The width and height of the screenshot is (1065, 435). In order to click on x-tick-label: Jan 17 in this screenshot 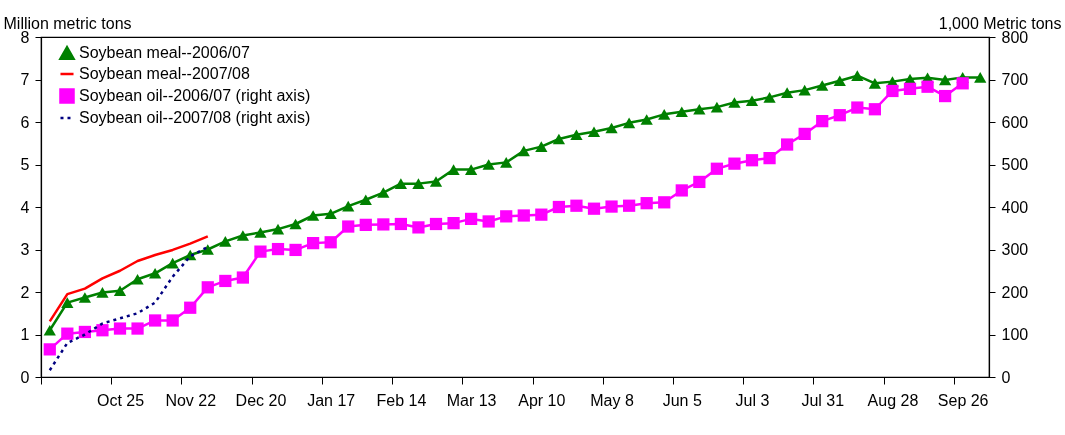, I will do `click(331, 400)`.